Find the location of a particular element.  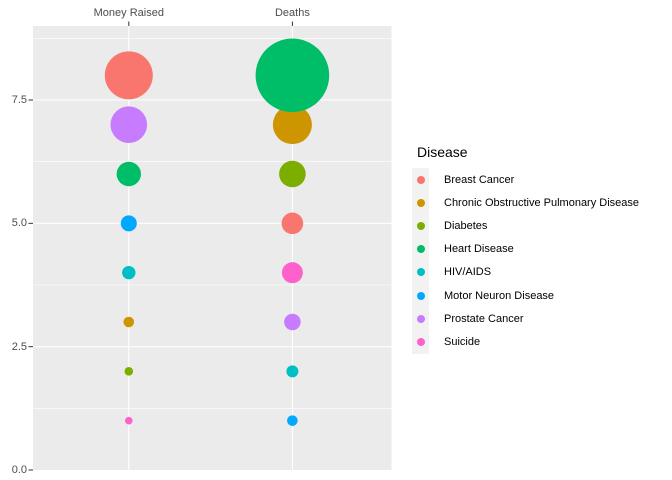

legend-item-label: Suicide is located at coordinates (462, 341).